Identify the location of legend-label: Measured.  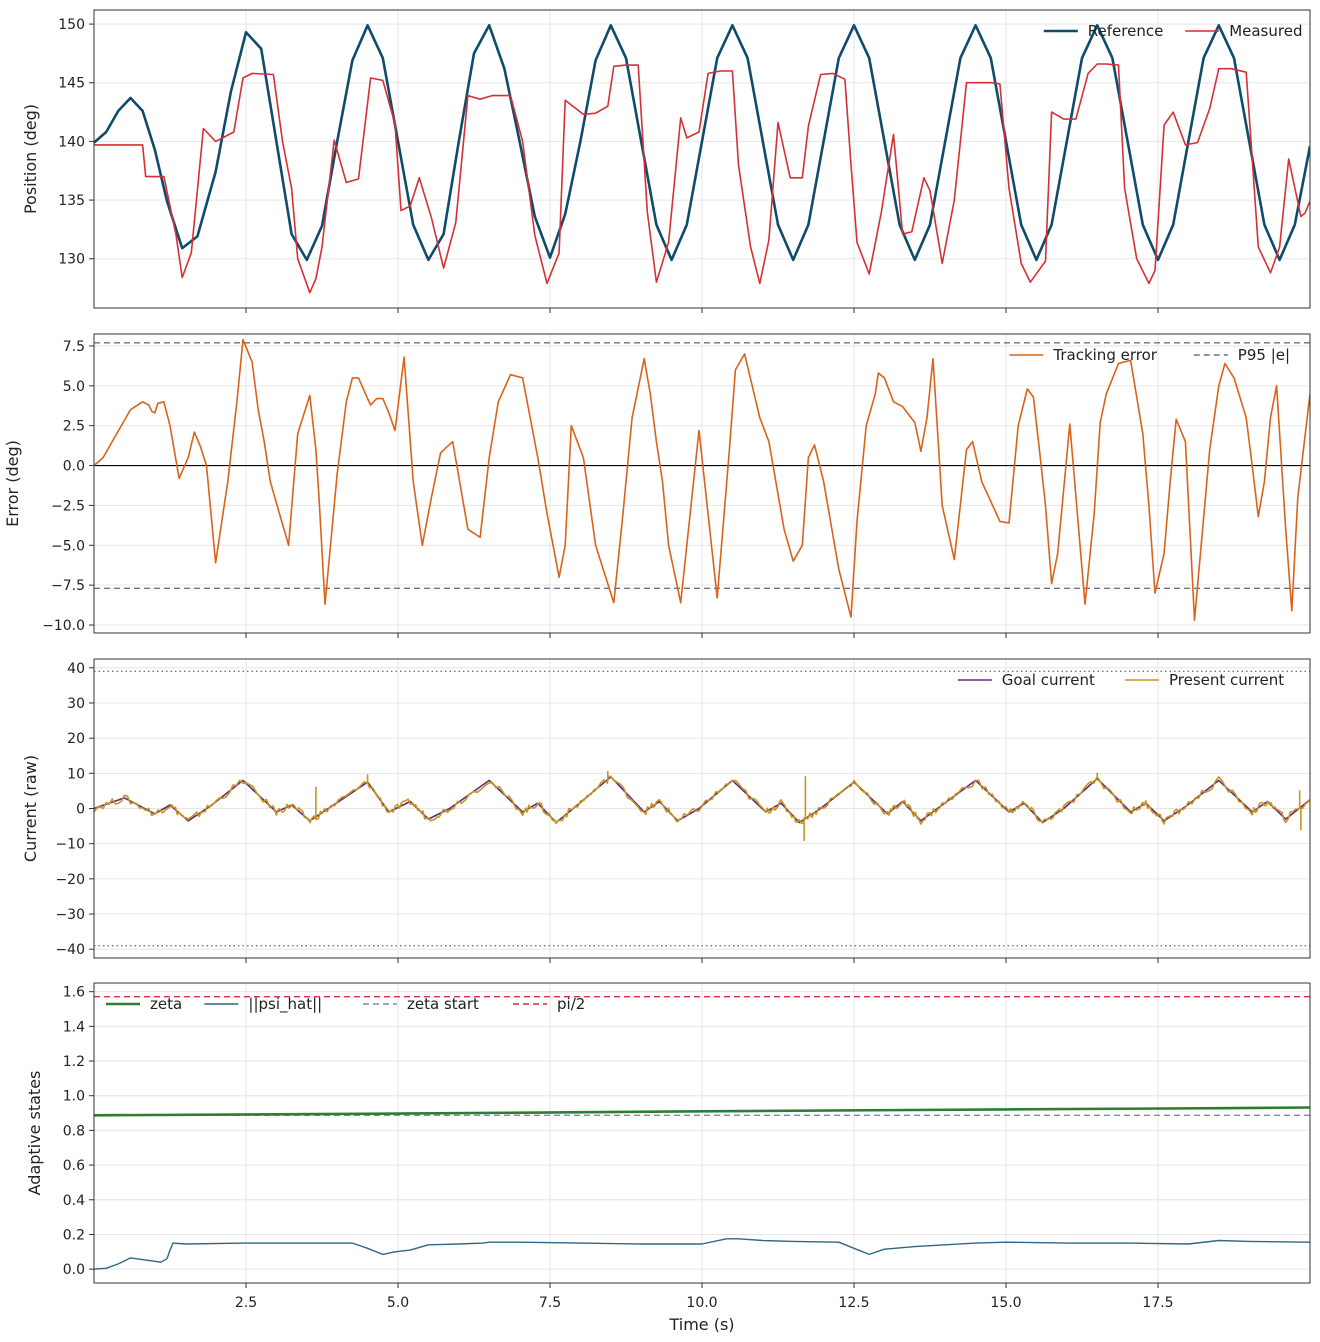
(1265, 31).